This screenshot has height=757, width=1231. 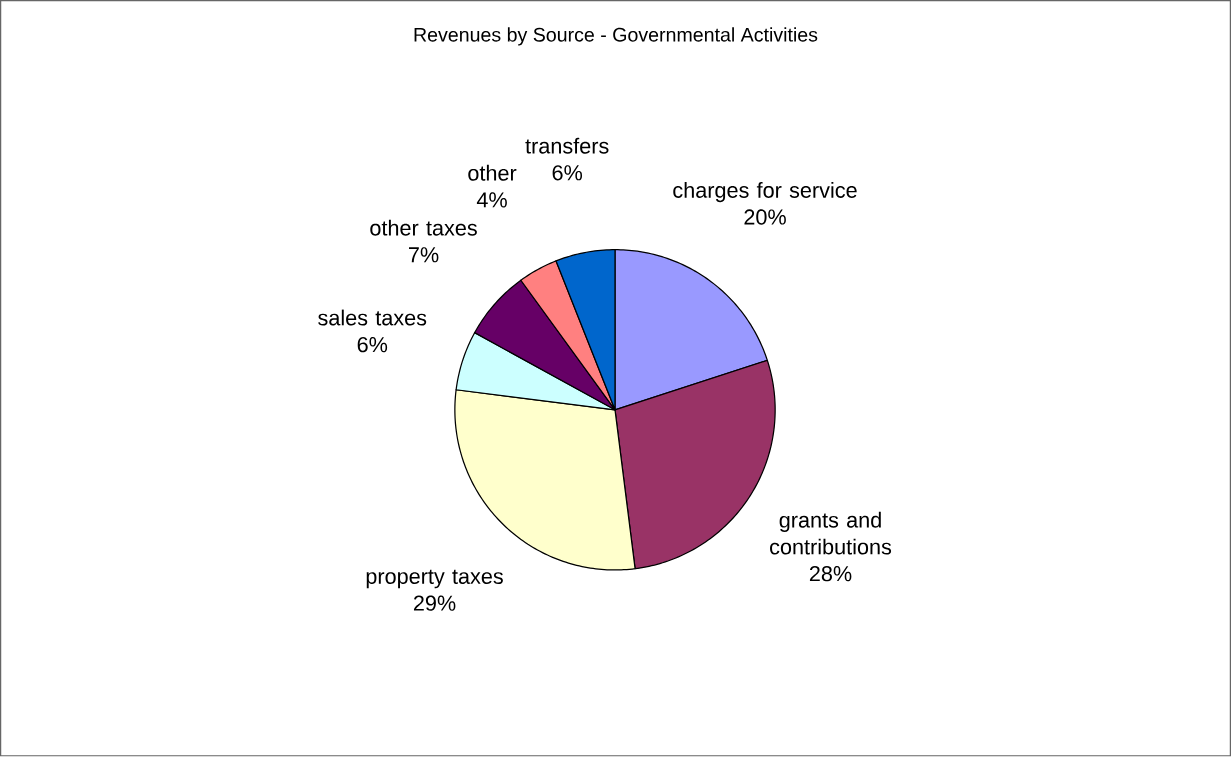 What do you see at coordinates (492, 173) in the screenshot?
I see `slice-label: other` at bounding box center [492, 173].